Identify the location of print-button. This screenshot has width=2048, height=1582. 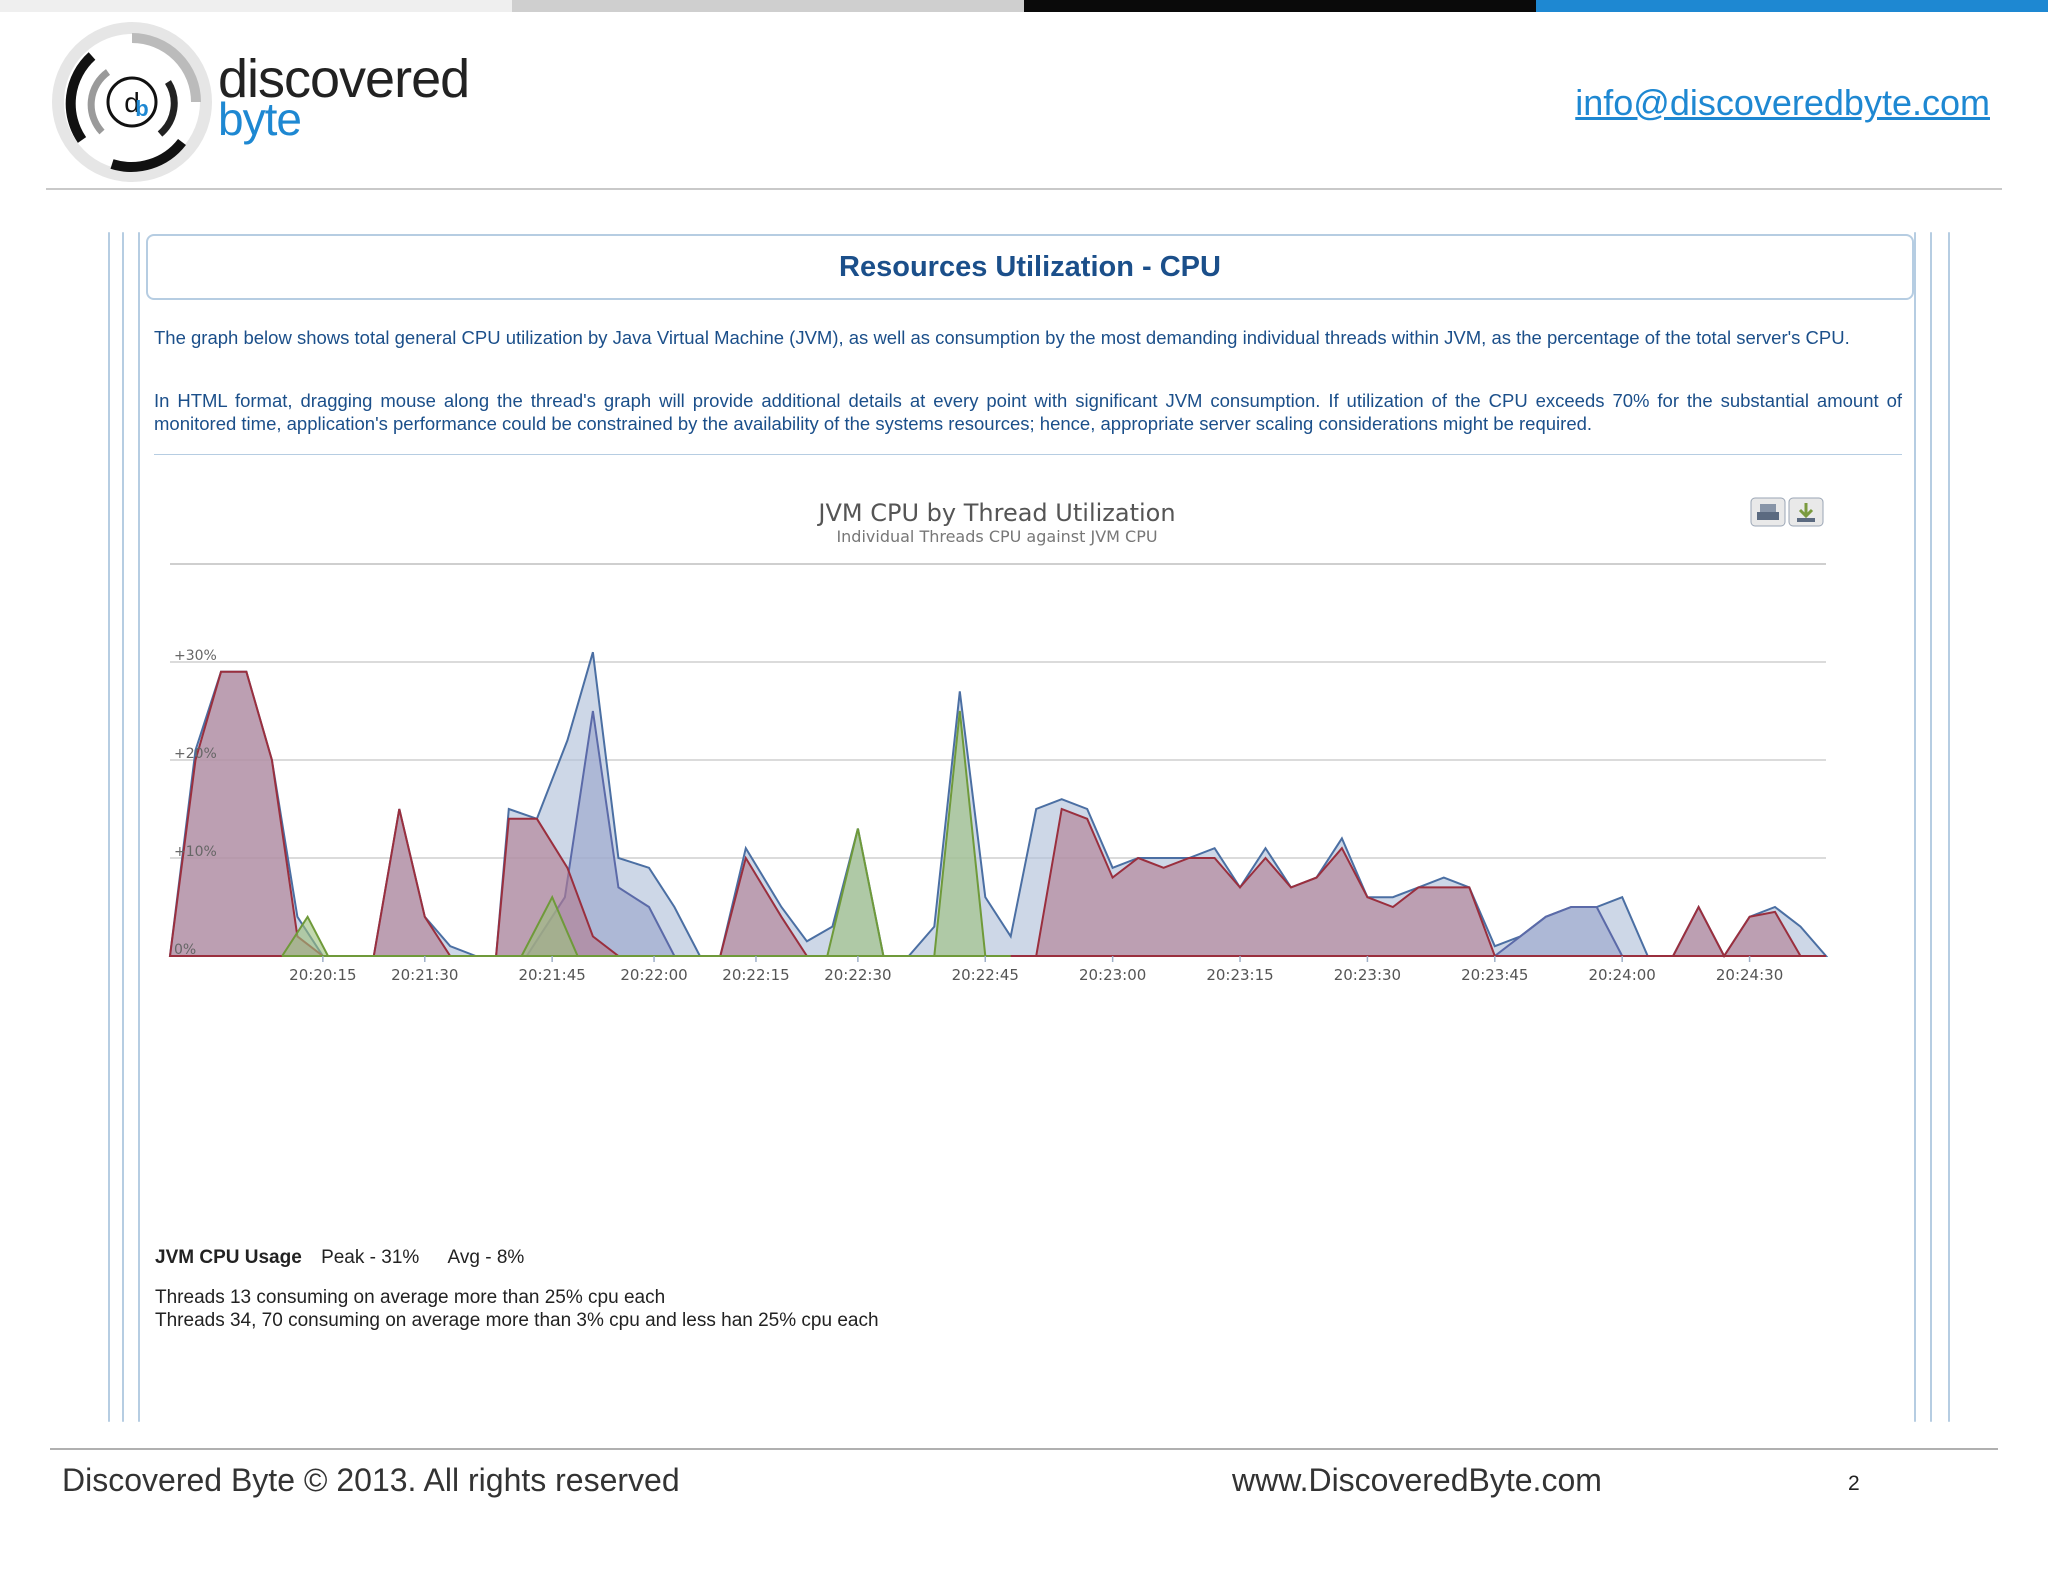
(1768, 512).